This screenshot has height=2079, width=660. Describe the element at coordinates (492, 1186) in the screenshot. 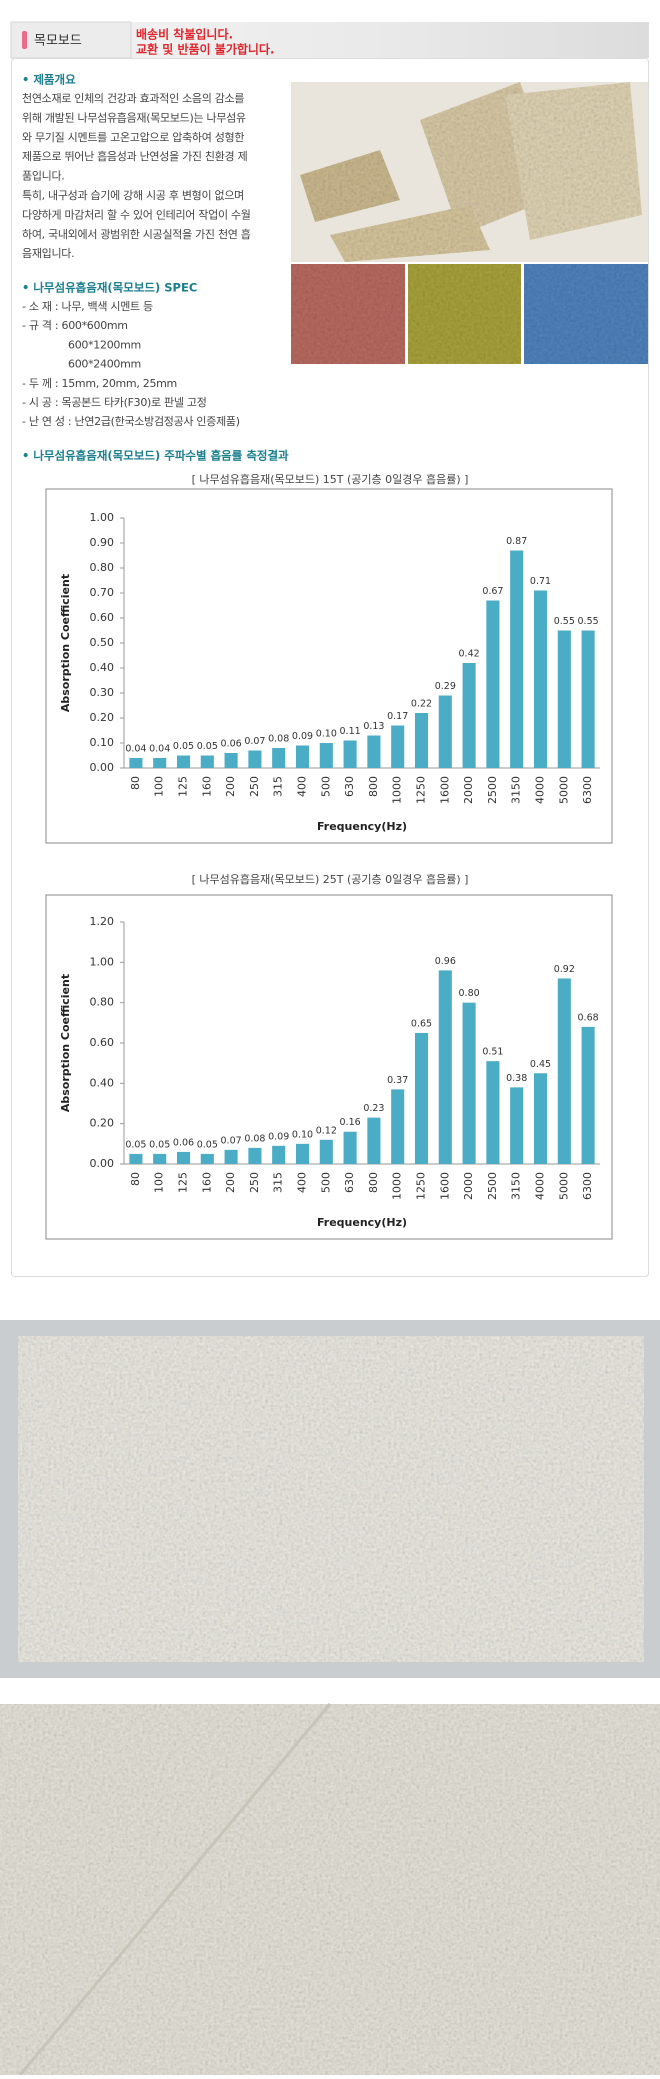

I see `x-tick-label: 2500` at that location.